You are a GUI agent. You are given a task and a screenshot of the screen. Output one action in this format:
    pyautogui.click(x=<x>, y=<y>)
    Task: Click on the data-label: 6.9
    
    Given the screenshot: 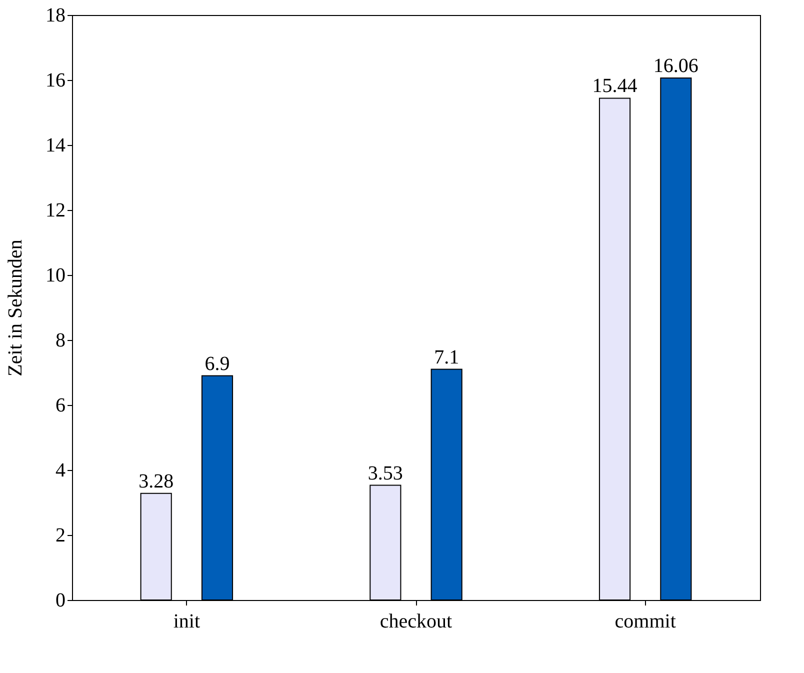 What is the action you would take?
    pyautogui.click(x=217, y=363)
    